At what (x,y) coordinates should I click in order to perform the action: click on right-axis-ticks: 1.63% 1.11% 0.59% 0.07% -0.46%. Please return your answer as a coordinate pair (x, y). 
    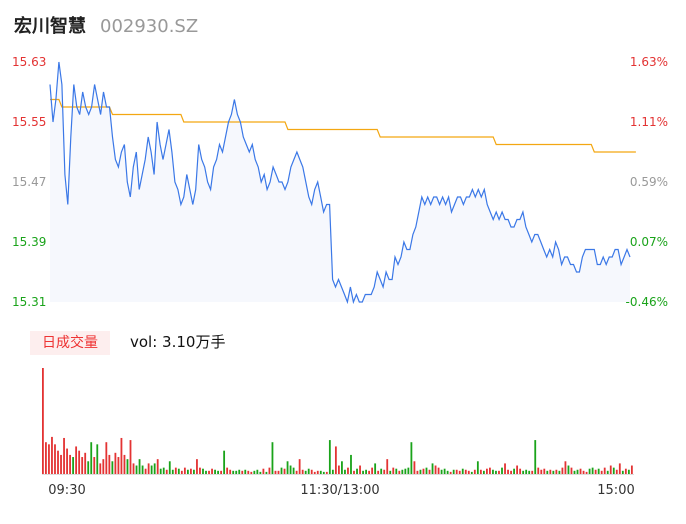
    Looking at the image, I should click on (647, 182).